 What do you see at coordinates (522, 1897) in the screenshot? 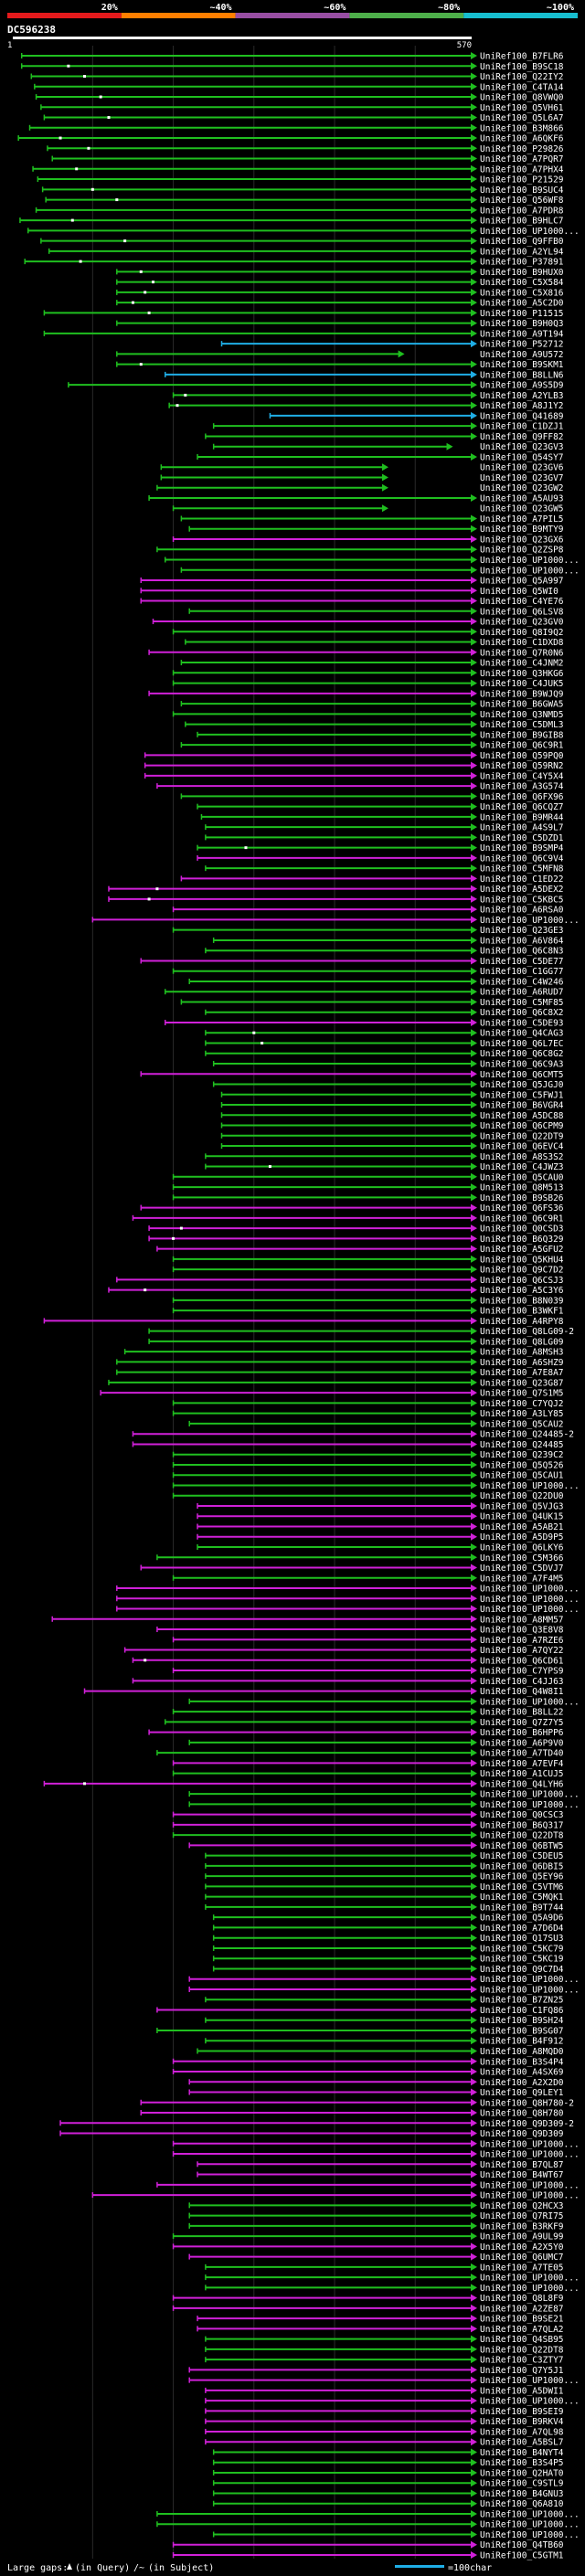
I see `hit-label: UniRef100_C5MQK1` at bounding box center [522, 1897].